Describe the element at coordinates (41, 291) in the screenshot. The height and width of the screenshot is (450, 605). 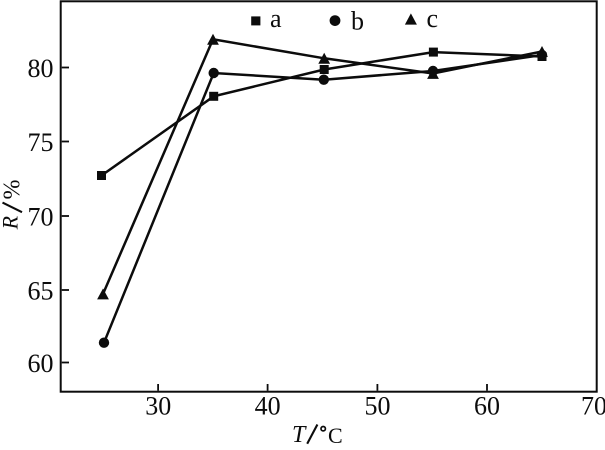
I see `svg-text: 65` at that location.